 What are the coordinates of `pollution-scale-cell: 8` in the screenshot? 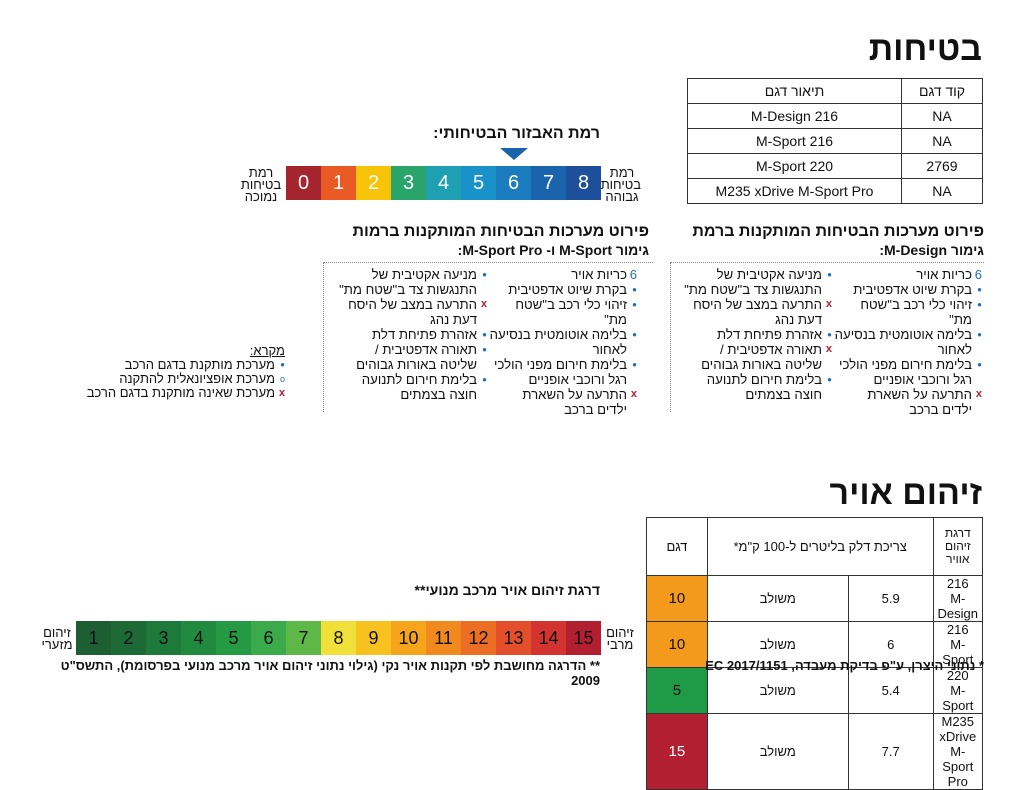 It's located at (338, 638).